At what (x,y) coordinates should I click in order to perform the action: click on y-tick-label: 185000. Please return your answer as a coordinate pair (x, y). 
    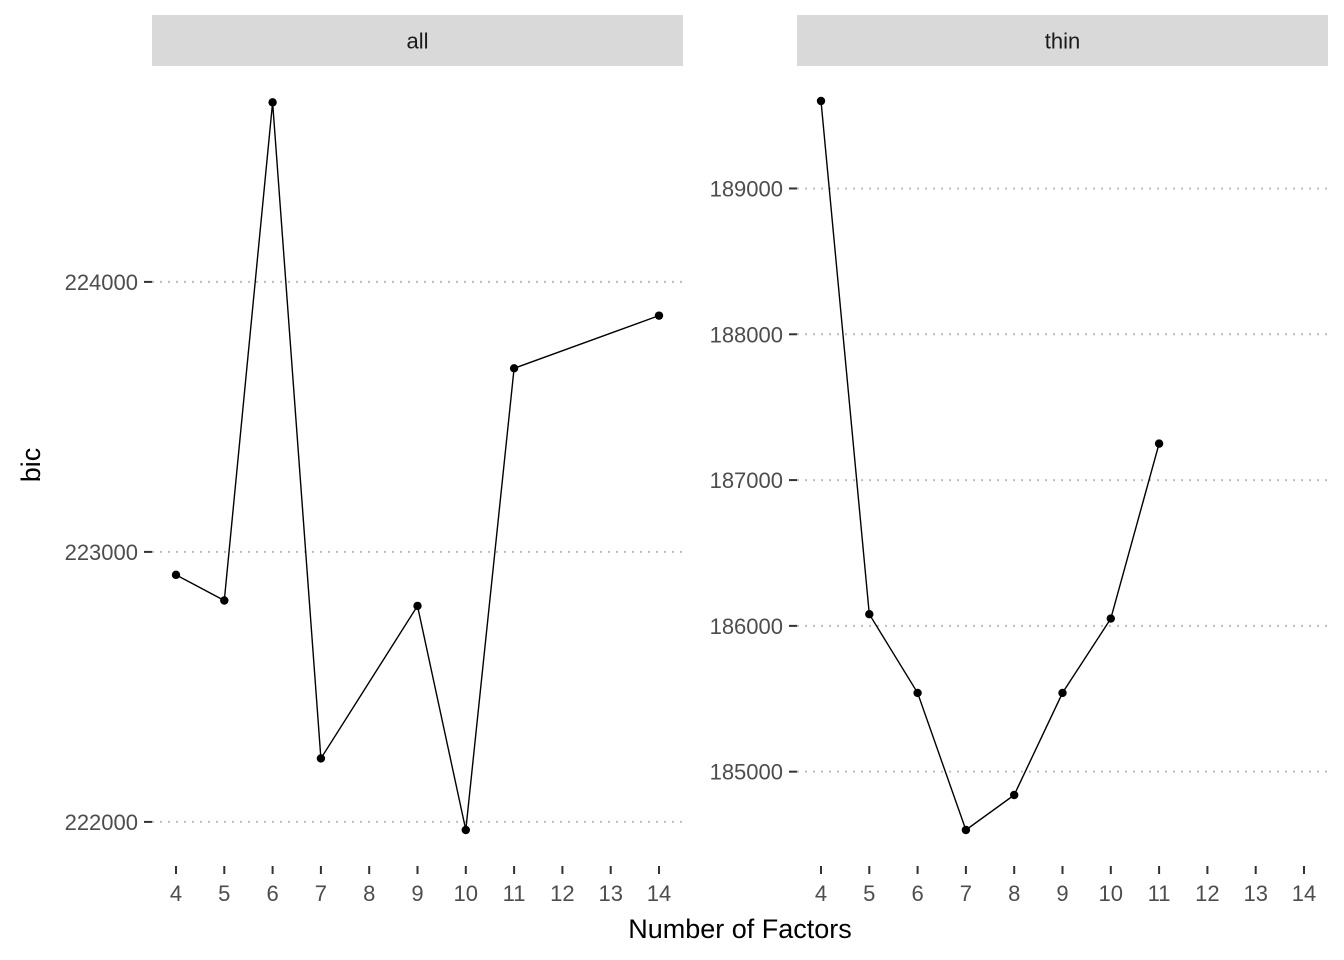
    Looking at the image, I should click on (746, 772).